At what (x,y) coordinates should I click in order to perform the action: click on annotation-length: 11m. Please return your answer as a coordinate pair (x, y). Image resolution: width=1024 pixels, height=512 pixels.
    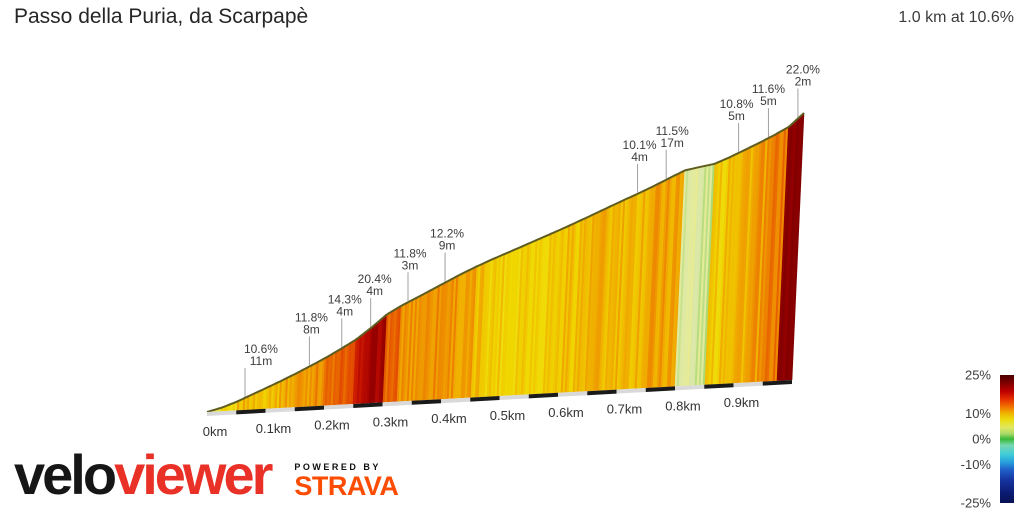
    Looking at the image, I should click on (261, 361).